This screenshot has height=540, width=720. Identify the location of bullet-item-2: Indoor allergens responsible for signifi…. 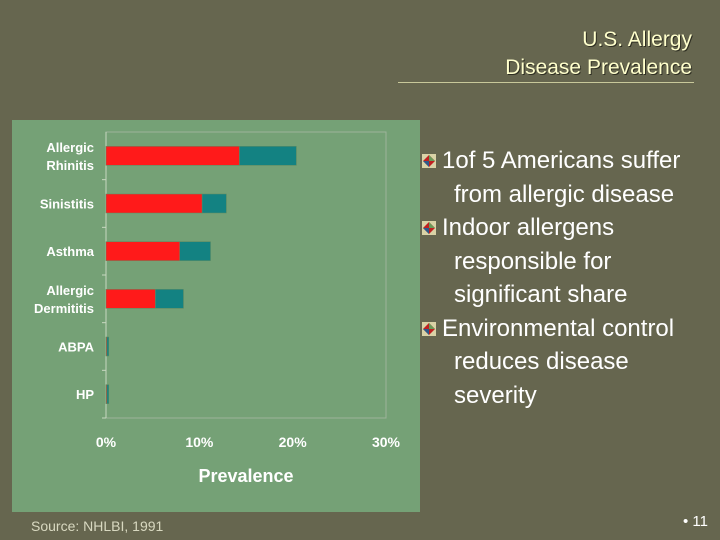
(567, 261).